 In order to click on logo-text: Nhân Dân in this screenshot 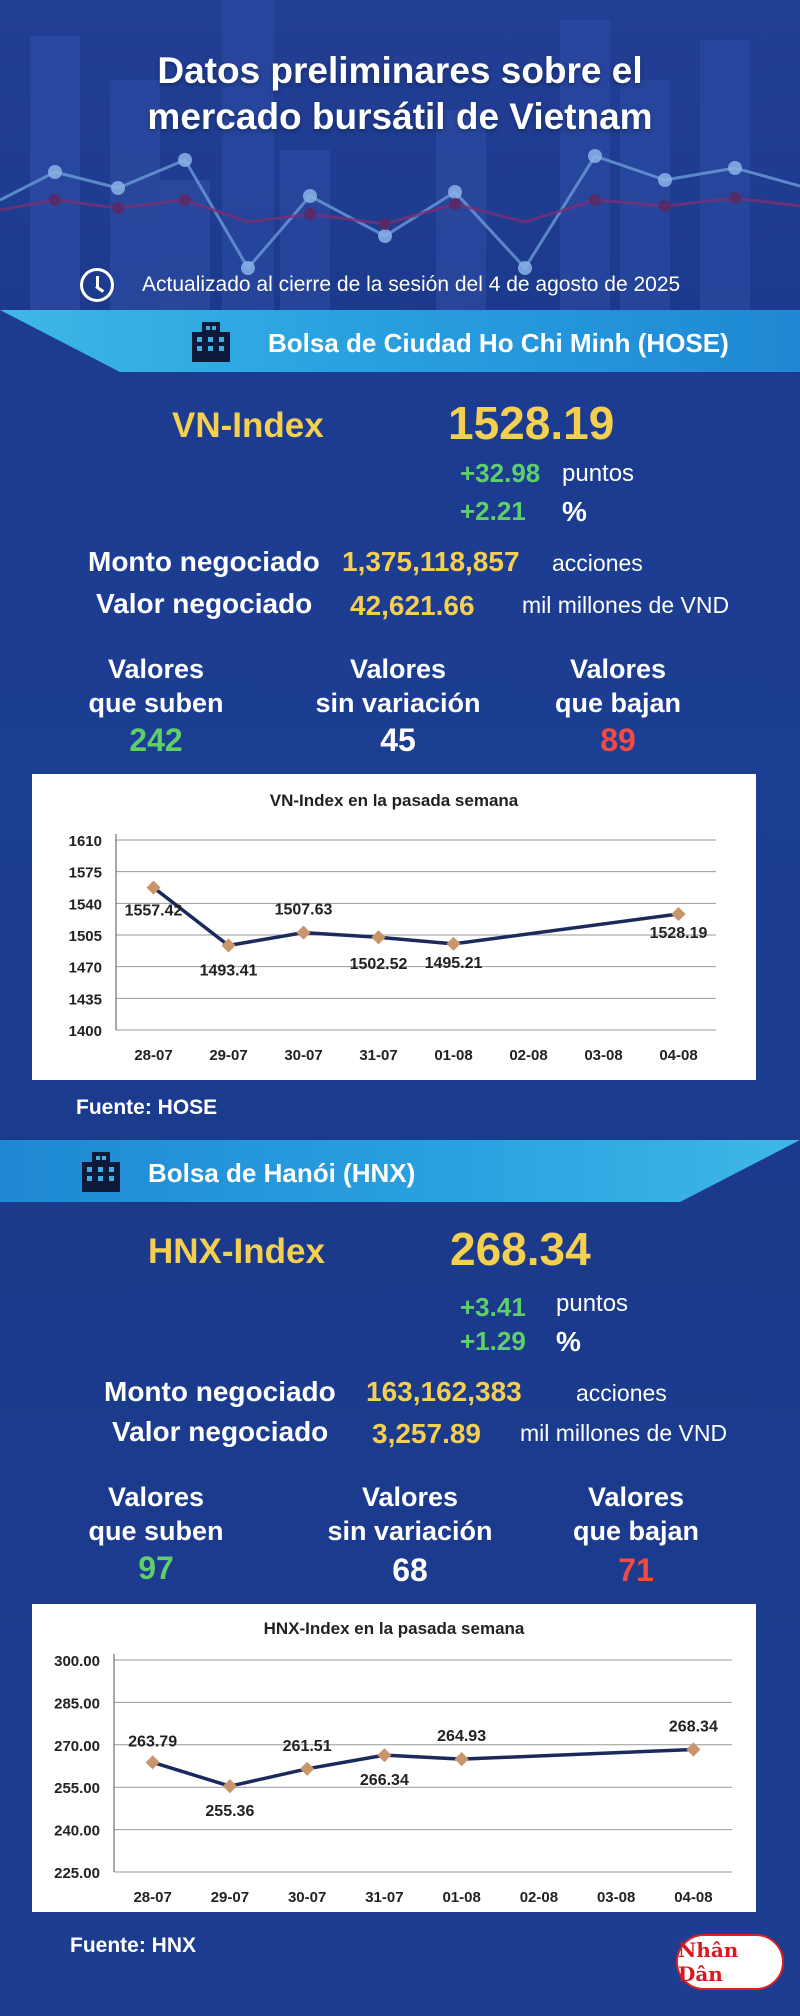, I will do `click(708, 1962)`.